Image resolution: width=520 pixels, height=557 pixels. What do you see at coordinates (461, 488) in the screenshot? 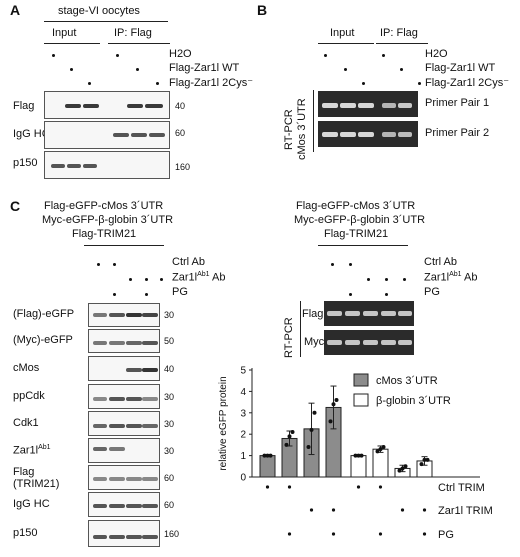
I see `condition-label: Ctrl TRIM` at bounding box center [461, 488].